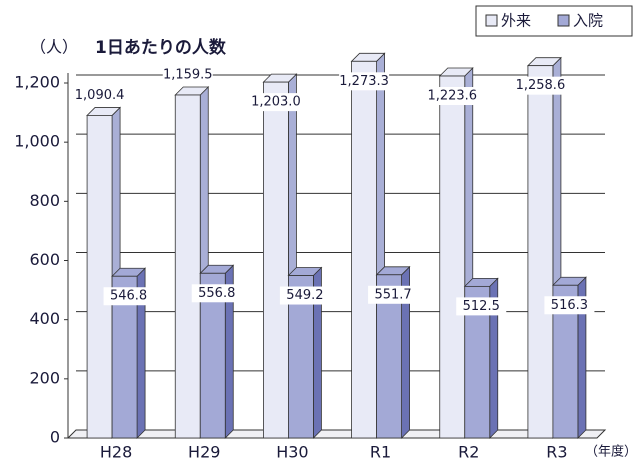 The width and height of the screenshot is (641, 463). What do you see at coordinates (44, 377) in the screenshot?
I see `y-tick-label: 200` at bounding box center [44, 377].